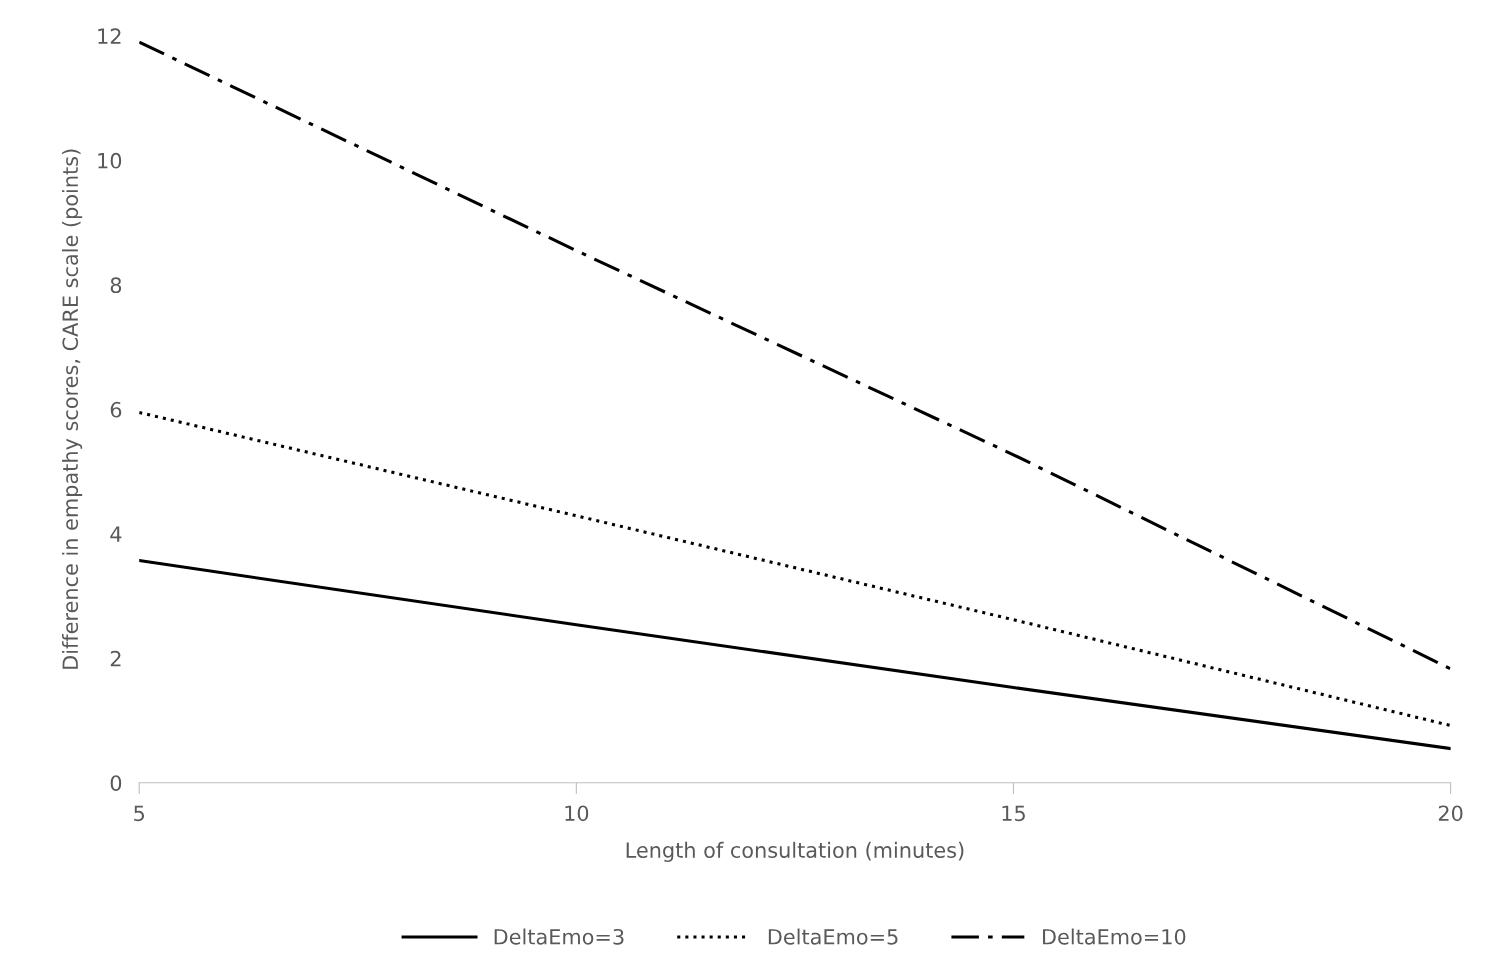 Image resolution: width=1497 pixels, height=970 pixels. Describe the element at coordinates (1013, 813) in the screenshot. I see `x-tick-label: 15` at that location.